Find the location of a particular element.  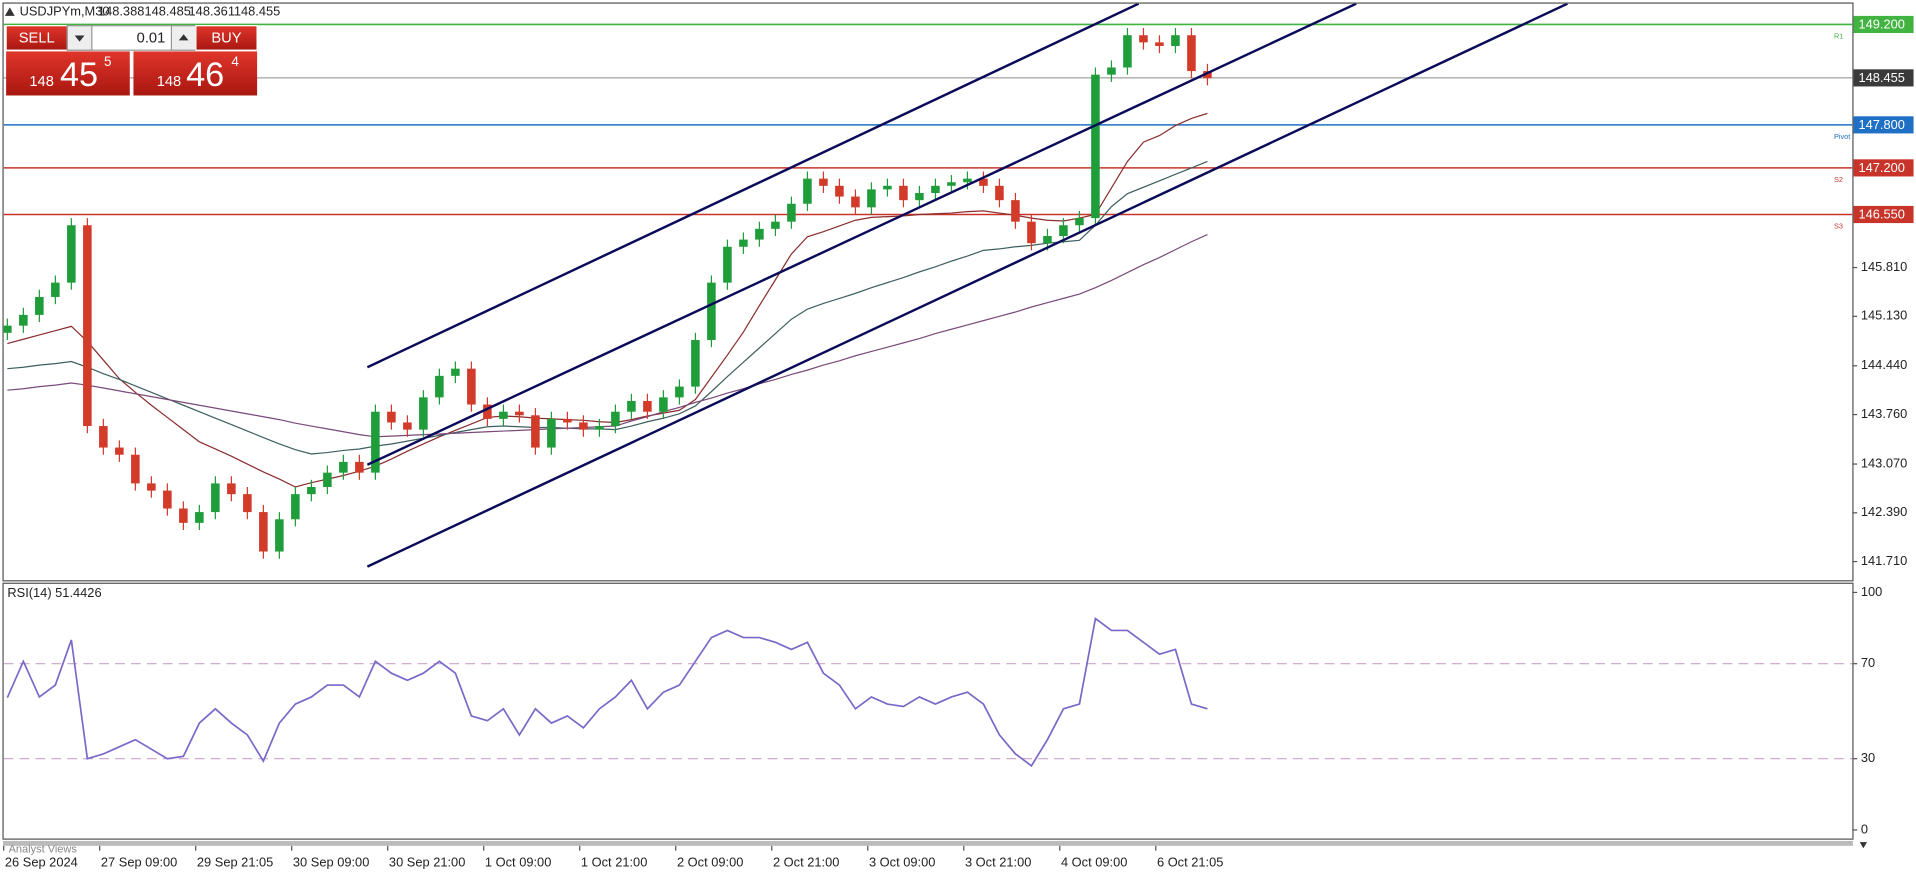

x-tick-label: 27 Sep 09:00 is located at coordinates (139, 861).